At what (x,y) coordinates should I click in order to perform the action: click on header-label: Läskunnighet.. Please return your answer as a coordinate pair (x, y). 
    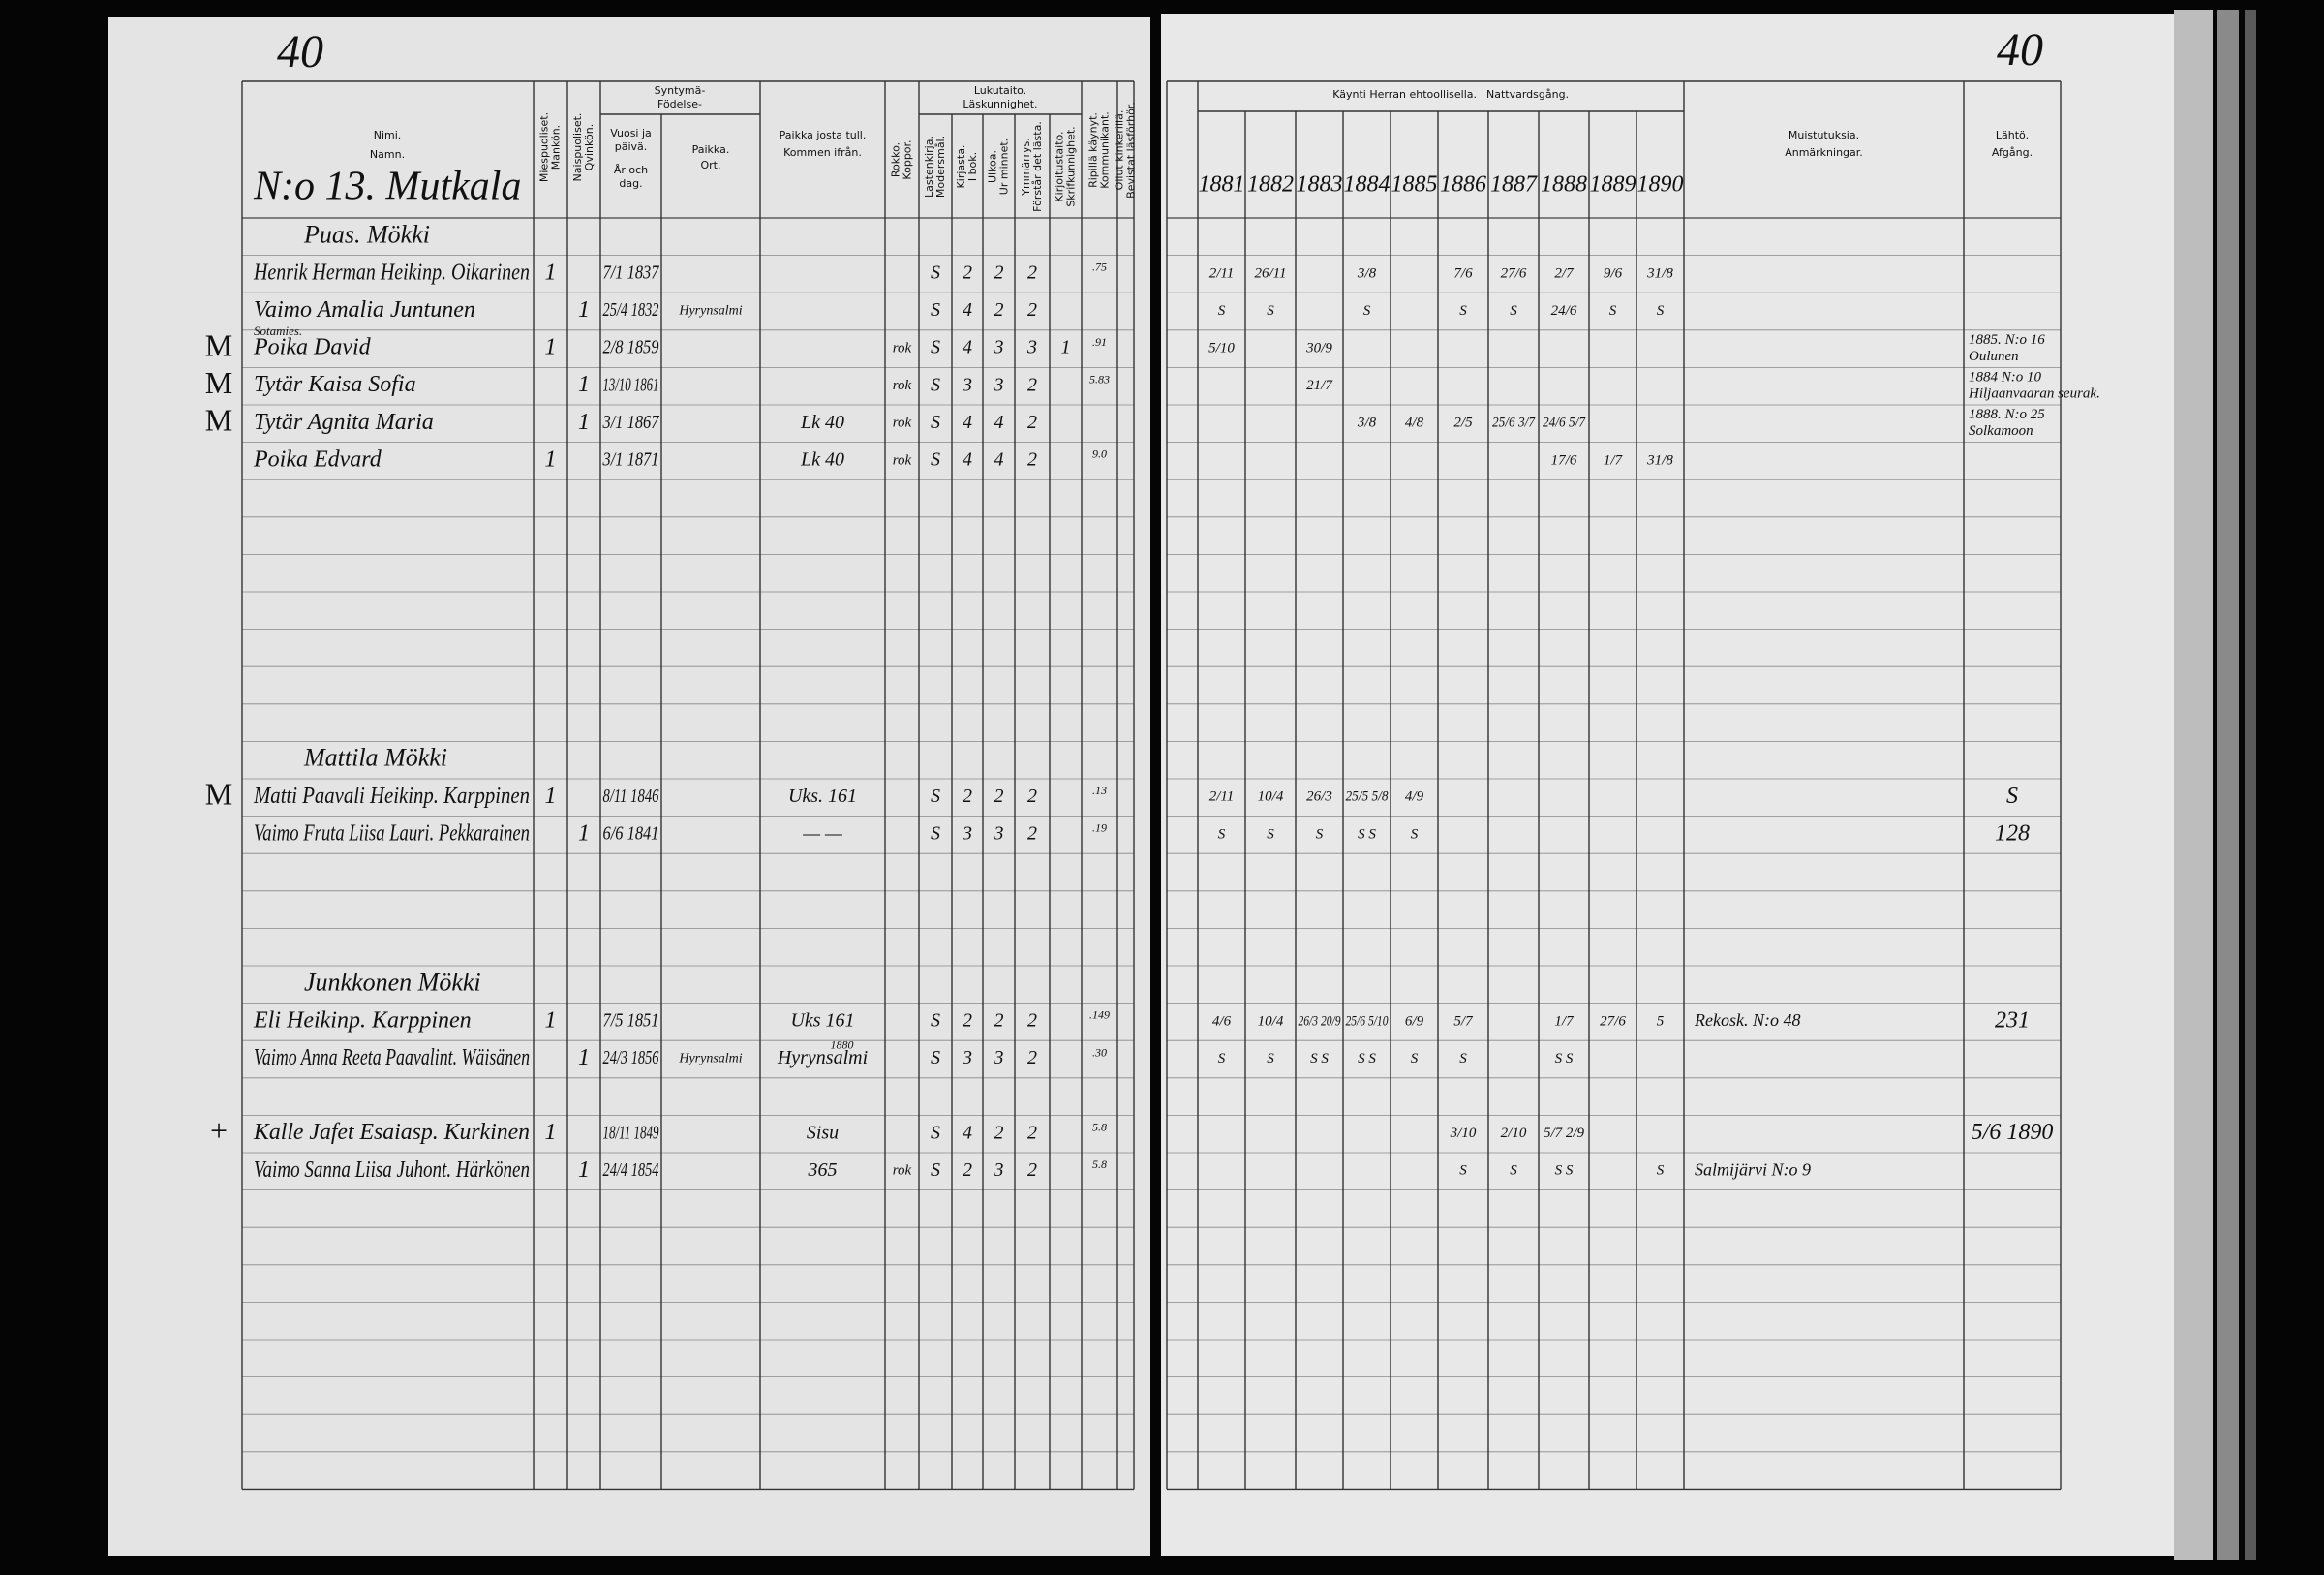
    Looking at the image, I should click on (1000, 104).